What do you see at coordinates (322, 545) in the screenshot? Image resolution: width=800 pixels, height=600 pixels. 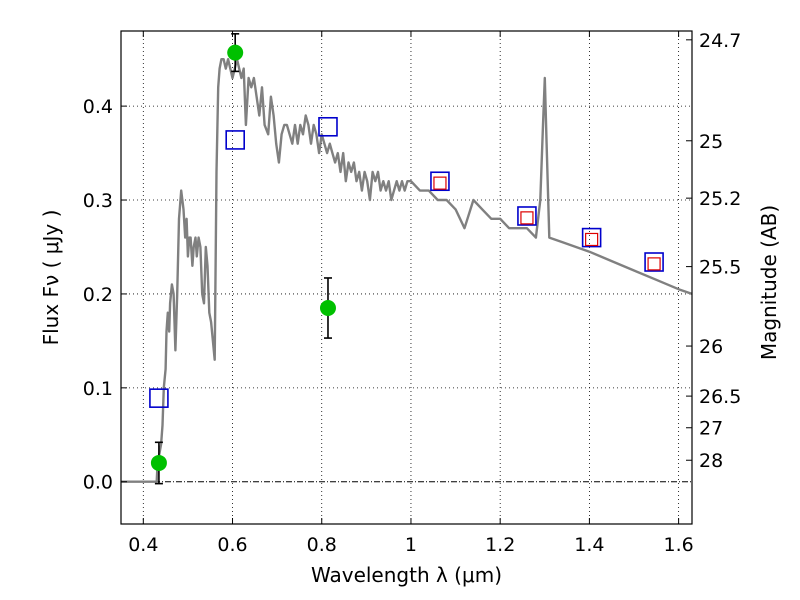 I see `x-tick-label: 0.8` at bounding box center [322, 545].